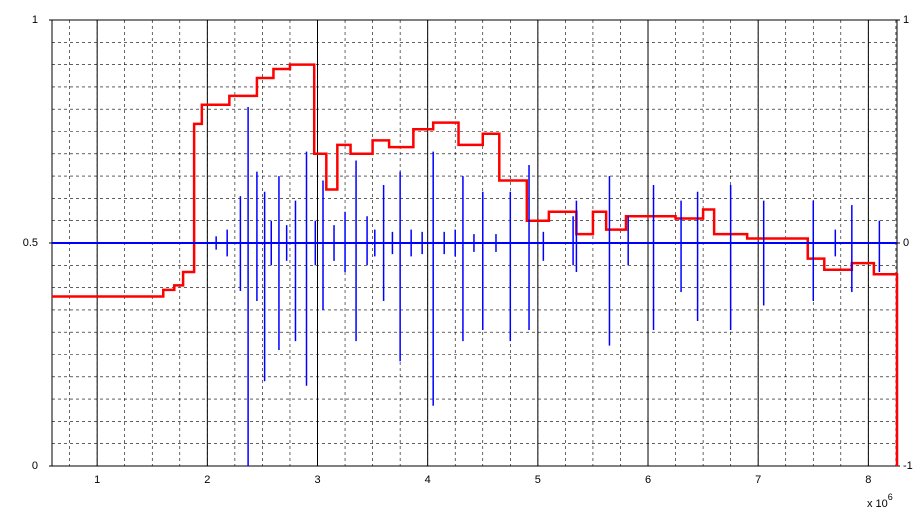 The width and height of the screenshot is (918, 515). What do you see at coordinates (906, 20) in the screenshot?
I see `y2-tick-label: 1` at bounding box center [906, 20].